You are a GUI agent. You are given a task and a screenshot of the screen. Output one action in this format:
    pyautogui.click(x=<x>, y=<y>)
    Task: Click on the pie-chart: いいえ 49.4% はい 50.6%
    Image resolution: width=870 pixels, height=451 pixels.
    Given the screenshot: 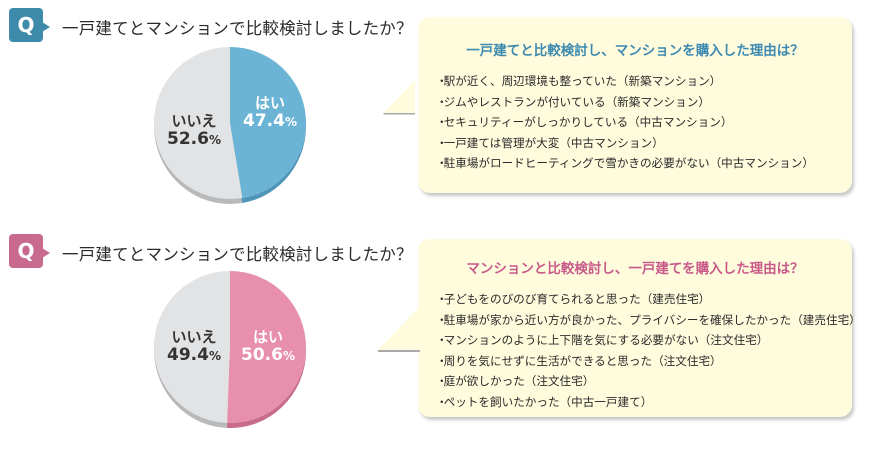 What is the action you would take?
    pyautogui.click(x=230, y=350)
    